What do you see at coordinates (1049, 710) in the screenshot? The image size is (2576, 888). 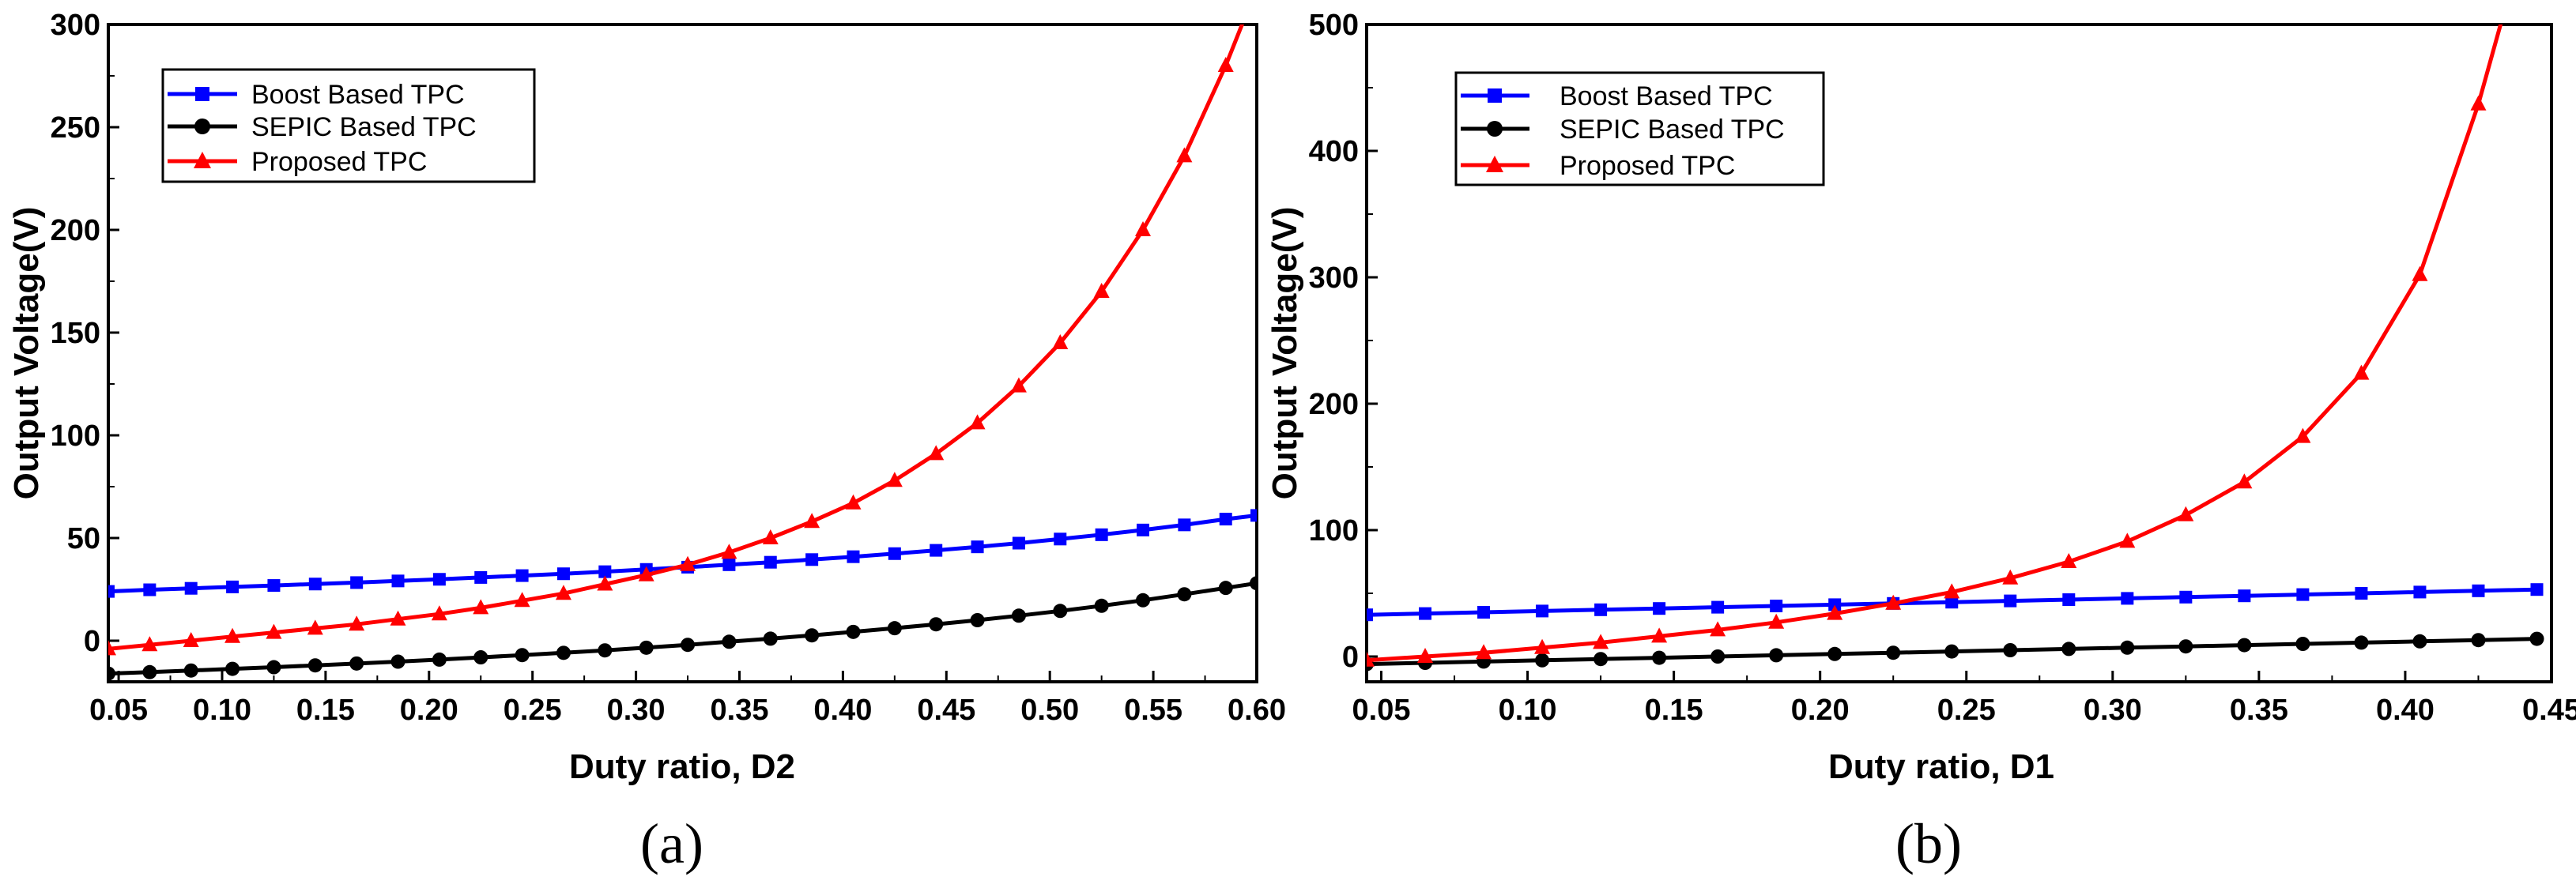 I see `x-tick-label: 0.50` at bounding box center [1049, 710].